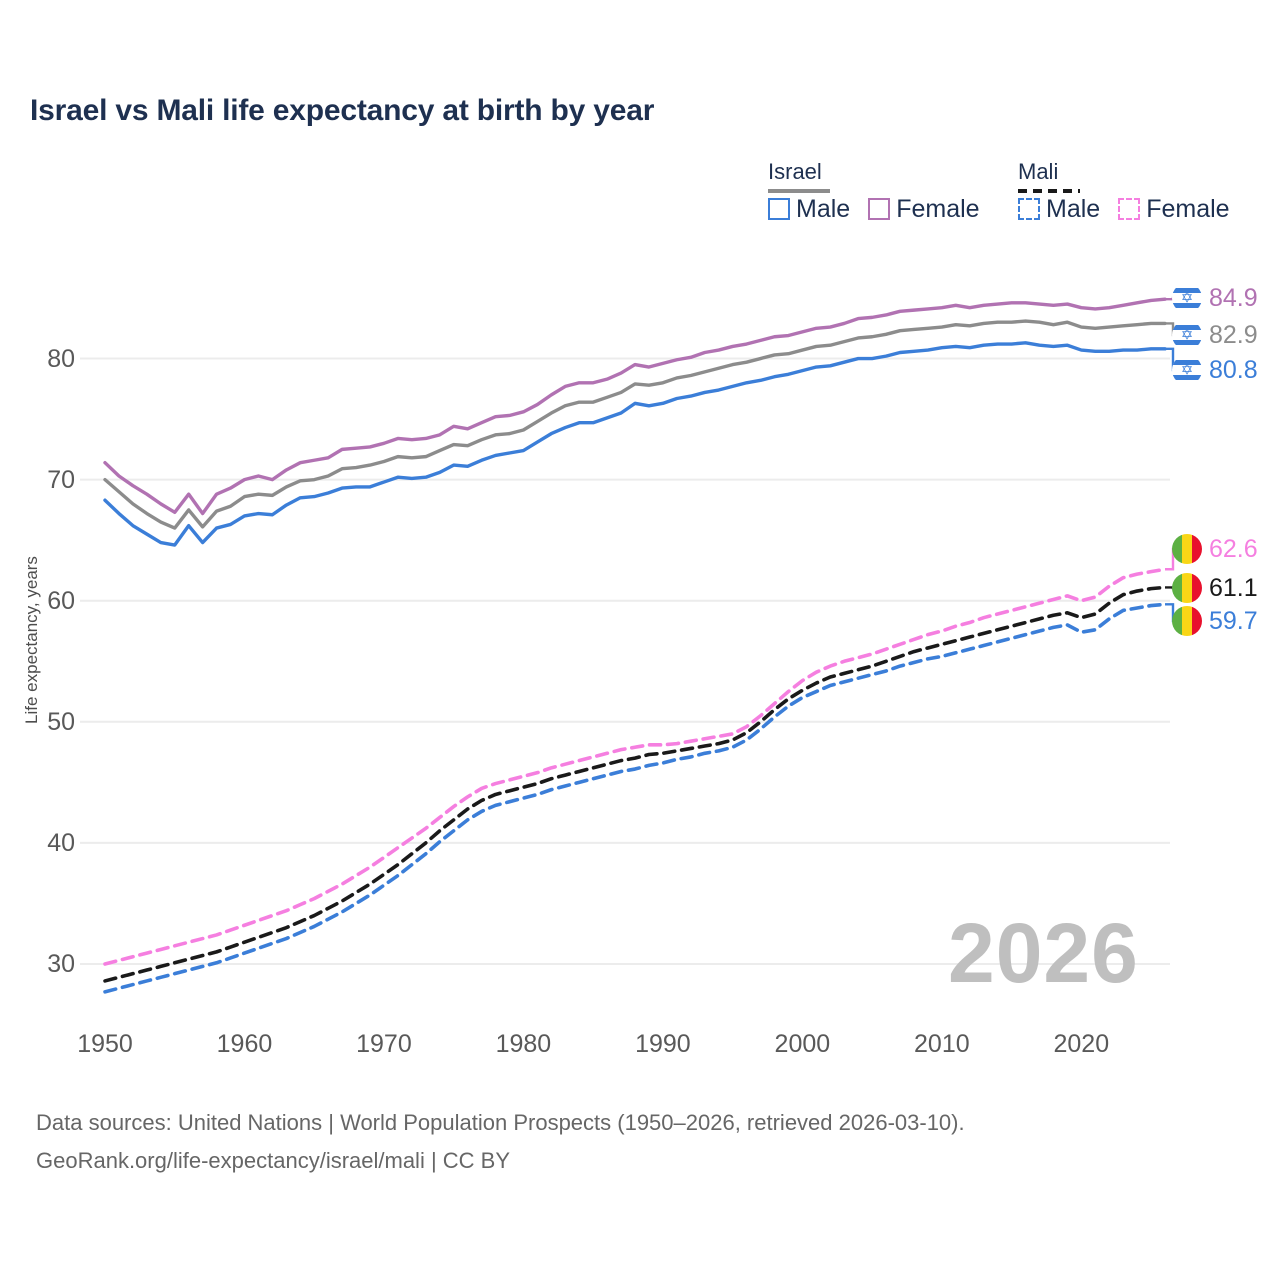 The image size is (1280, 1280). What do you see at coordinates (61, 600) in the screenshot?
I see `y-tick-label: 60` at bounding box center [61, 600].